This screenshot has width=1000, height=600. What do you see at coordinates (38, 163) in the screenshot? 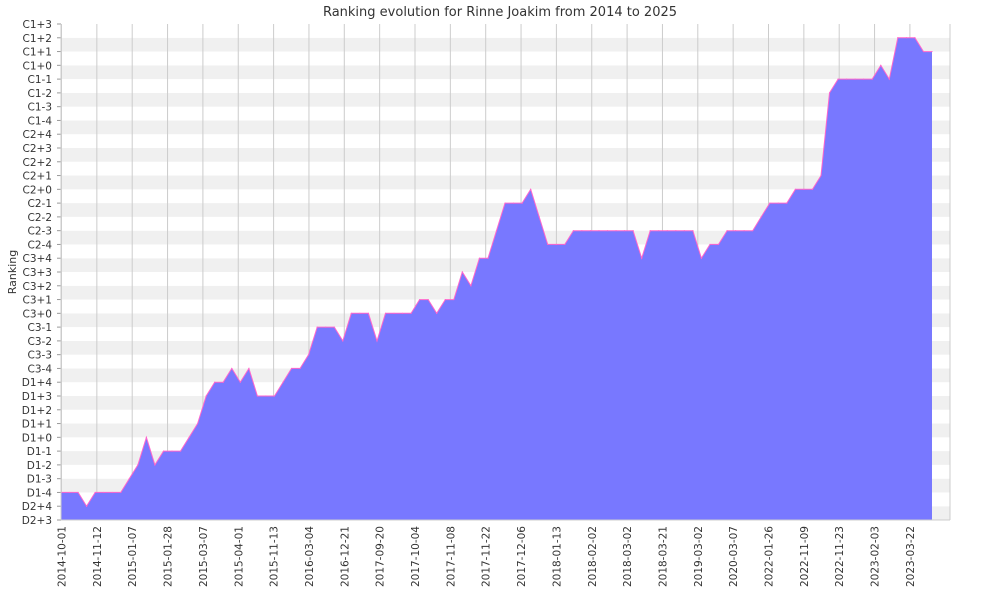
I see `y-tick-label: C2+2` at bounding box center [38, 163].